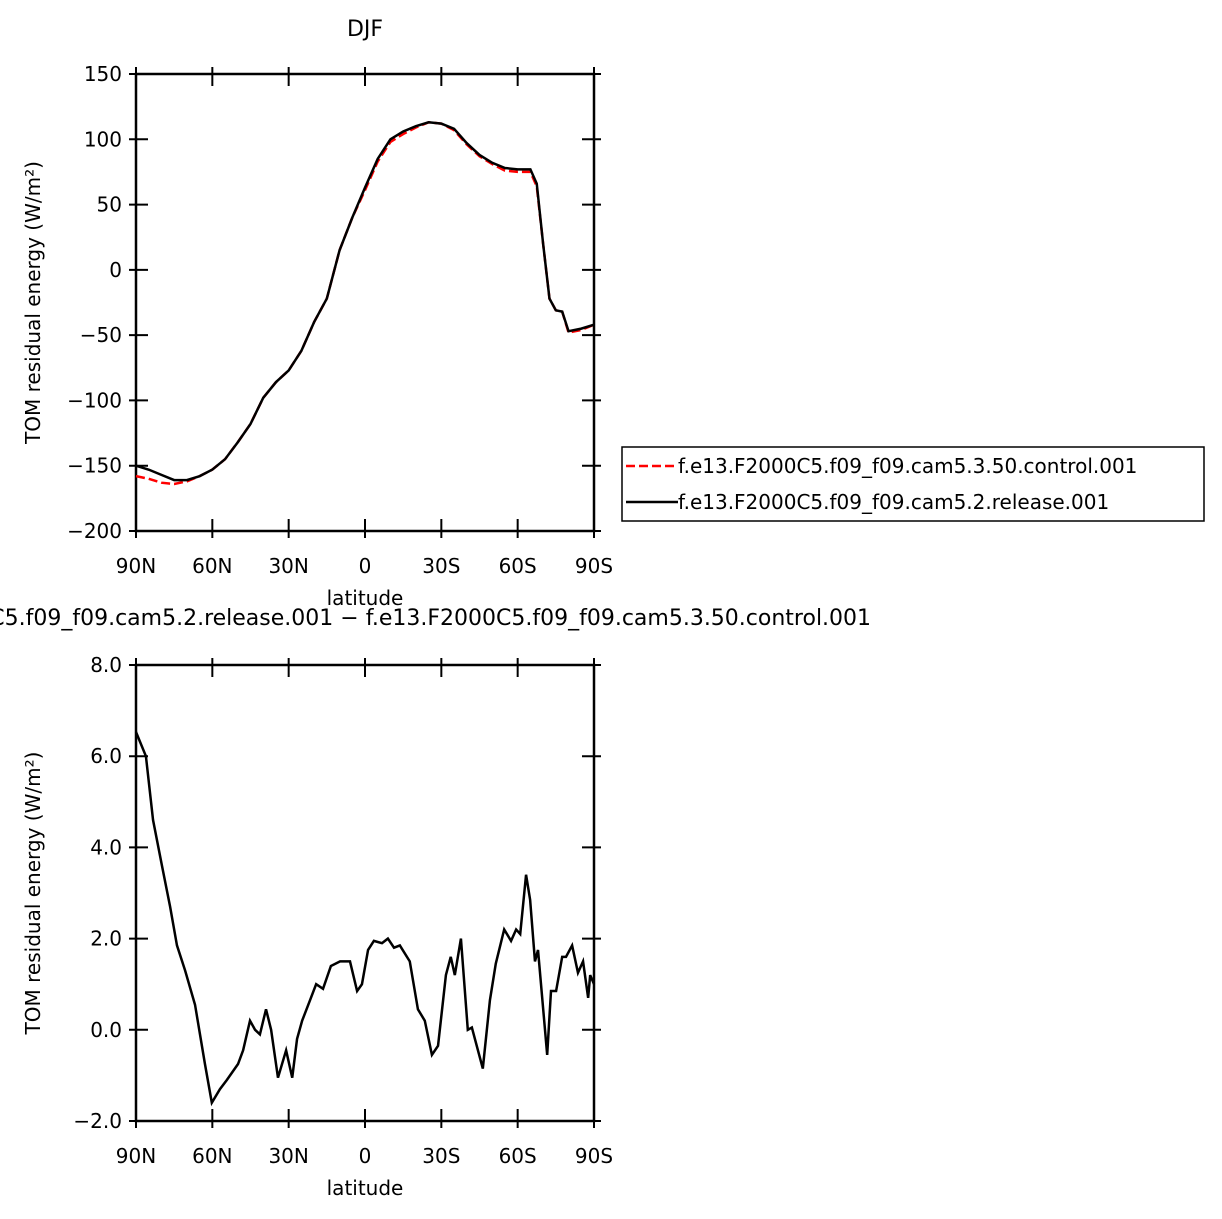 The width and height of the screenshot is (1222, 1219). I want to click on chart-title: DJF, so click(365, 29).